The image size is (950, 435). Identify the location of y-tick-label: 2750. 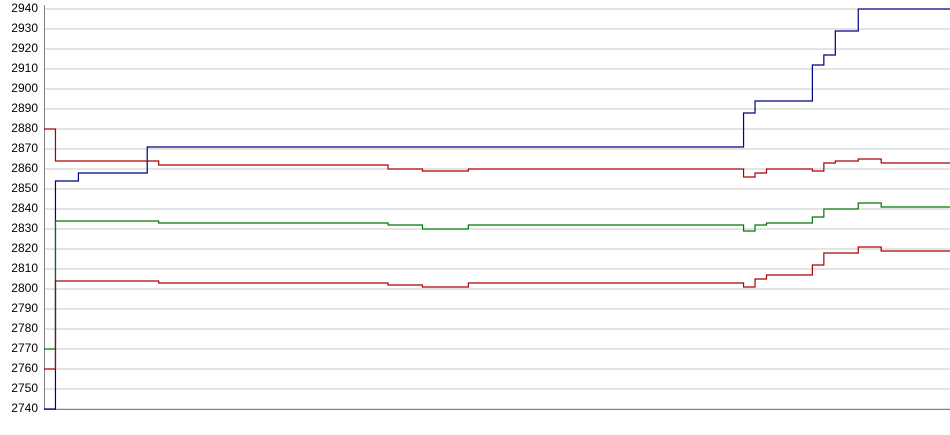
(24, 388).